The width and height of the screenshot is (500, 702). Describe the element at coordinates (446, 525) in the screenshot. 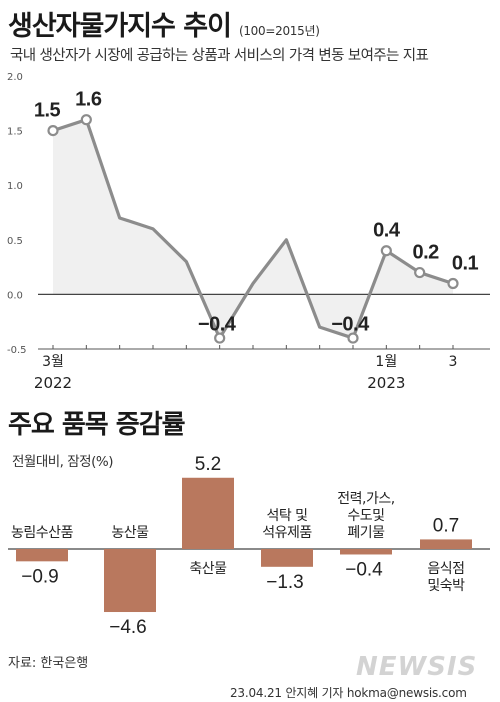

I see `bar-value-label: 0.7` at that location.